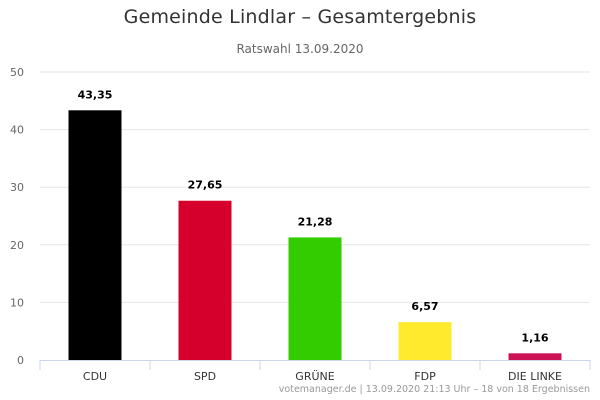  I want to click on x-axis: CDU SPD GRÜNE FDP DIE LINKE, so click(315, 371).